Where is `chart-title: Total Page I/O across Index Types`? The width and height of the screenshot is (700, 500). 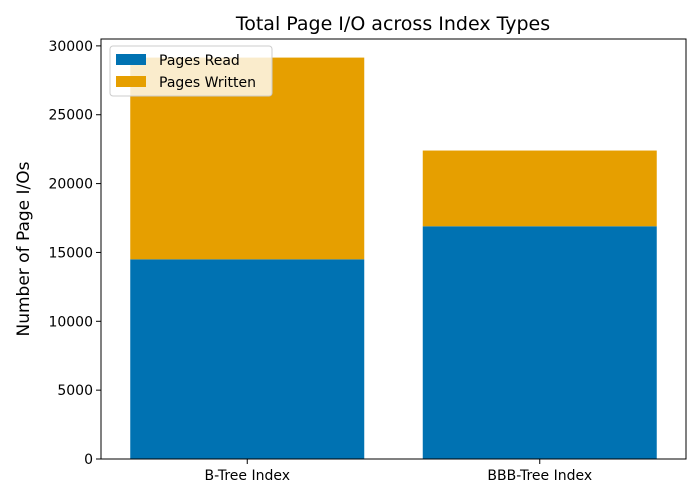 chart-title: Total Page I/O across Index Types is located at coordinates (392, 24).